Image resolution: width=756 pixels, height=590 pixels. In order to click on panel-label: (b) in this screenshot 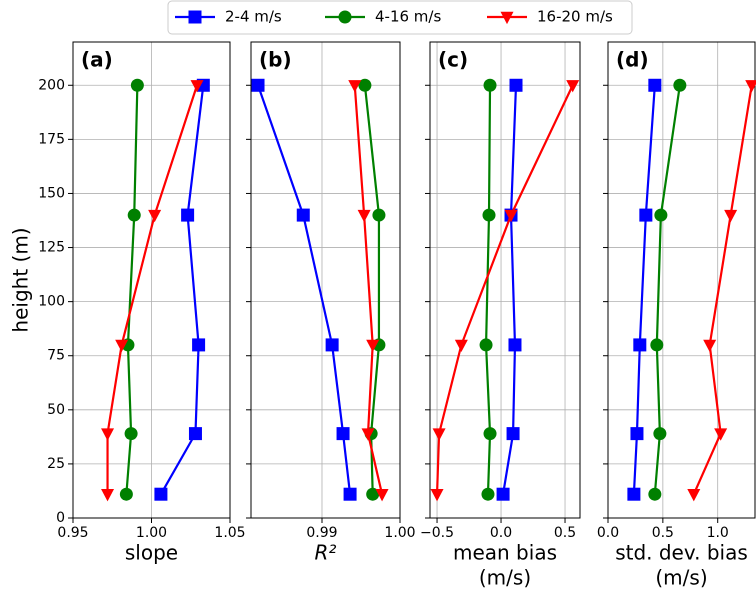, I will do `click(275, 60)`.